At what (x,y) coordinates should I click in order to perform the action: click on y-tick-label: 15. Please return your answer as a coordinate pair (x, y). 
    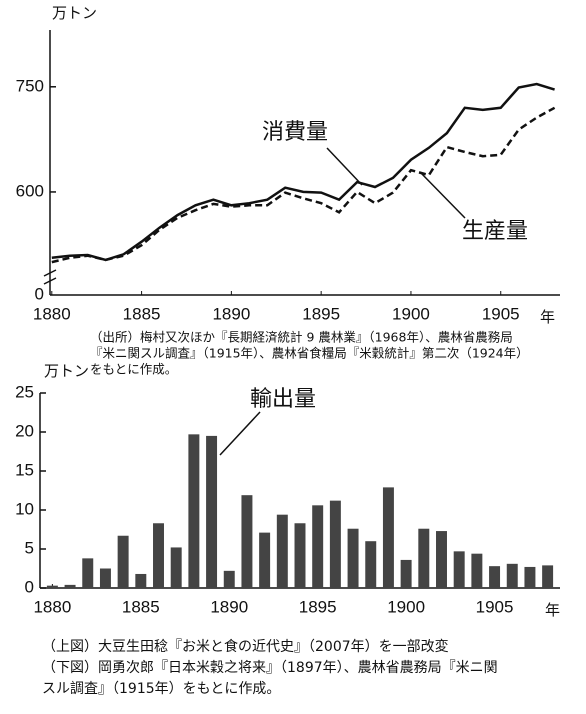
    Looking at the image, I should click on (24, 469).